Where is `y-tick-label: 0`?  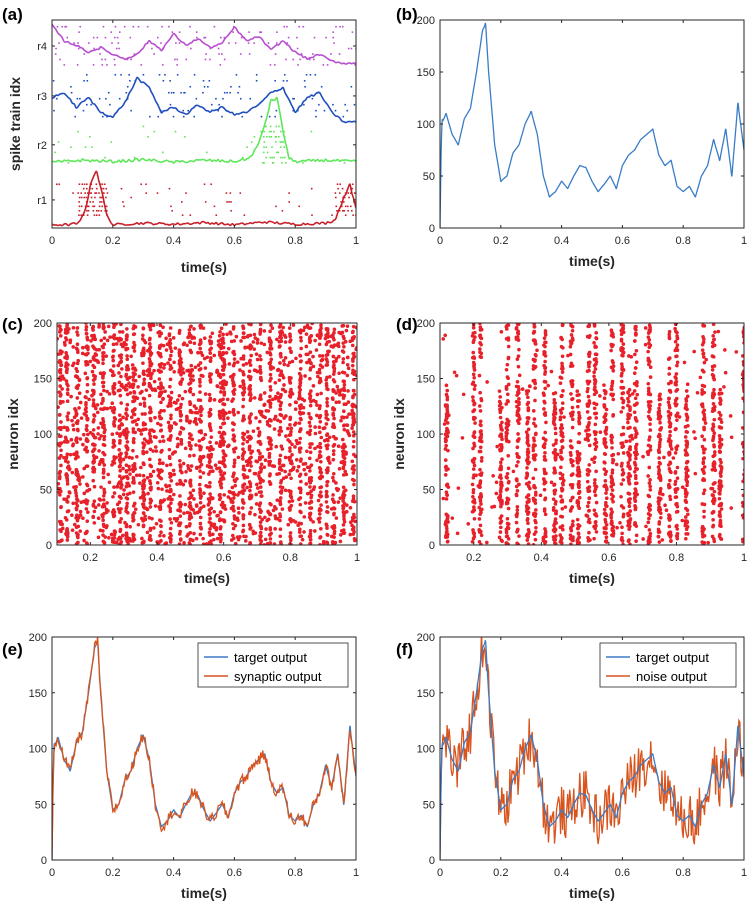 y-tick-label: 0 is located at coordinates (432, 229).